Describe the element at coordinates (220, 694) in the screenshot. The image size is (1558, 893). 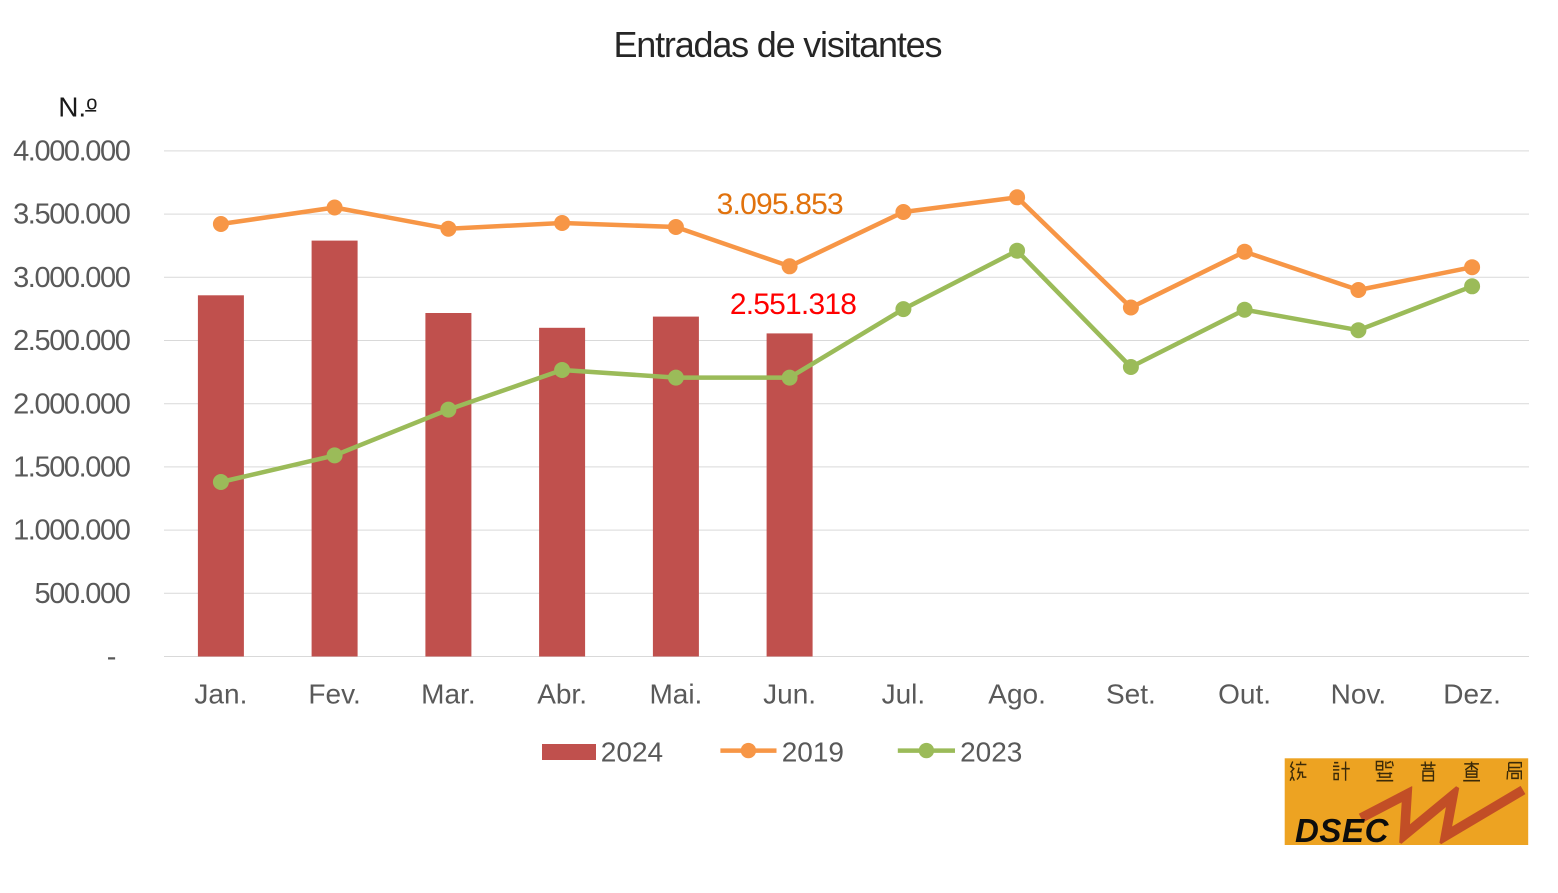
I see `svg-text: Jan.` at that location.